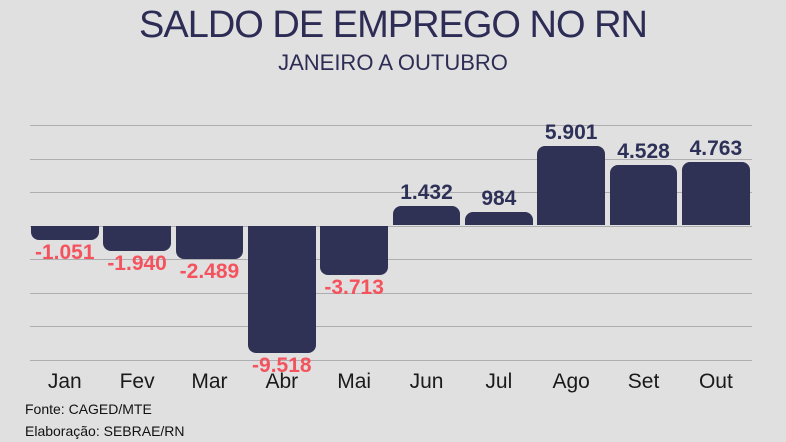 The image size is (786, 442). Describe the element at coordinates (137, 238) in the screenshot. I see `bar-fev` at that location.